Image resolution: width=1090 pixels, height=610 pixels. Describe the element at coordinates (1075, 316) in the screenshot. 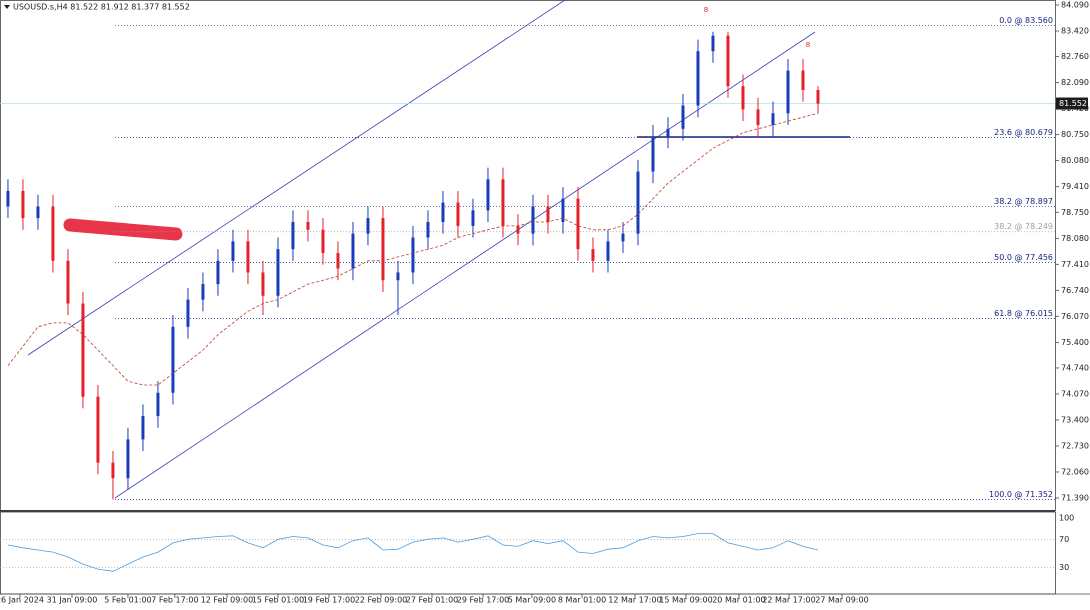

I see `y-tick-label: 76.070` at that location.